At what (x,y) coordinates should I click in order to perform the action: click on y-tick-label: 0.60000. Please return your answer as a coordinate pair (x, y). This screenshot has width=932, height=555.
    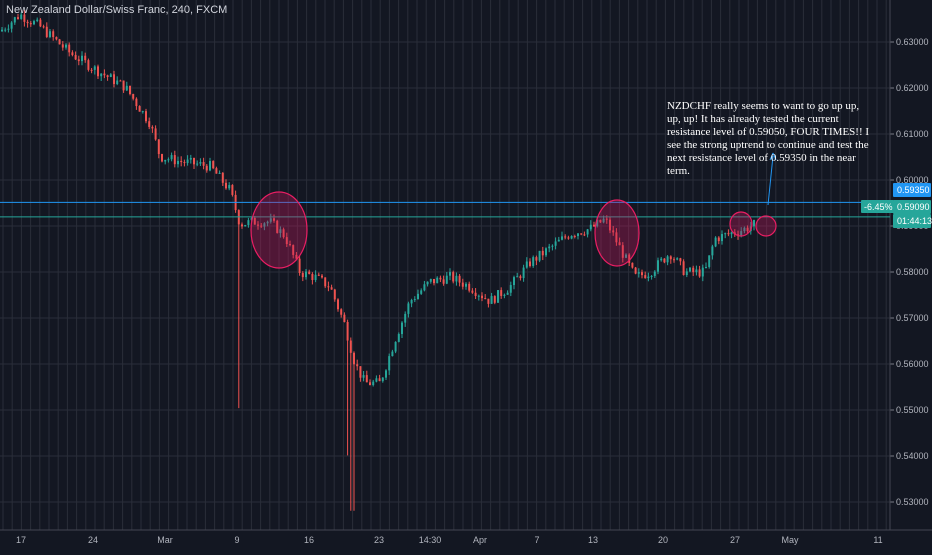
    Looking at the image, I should click on (912, 180).